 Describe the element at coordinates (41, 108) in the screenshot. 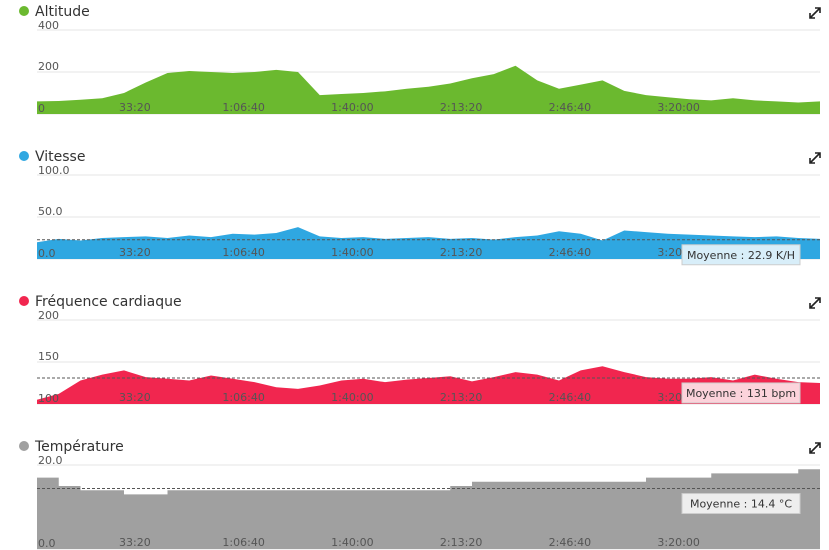

I see `y-tick-label: 0` at that location.